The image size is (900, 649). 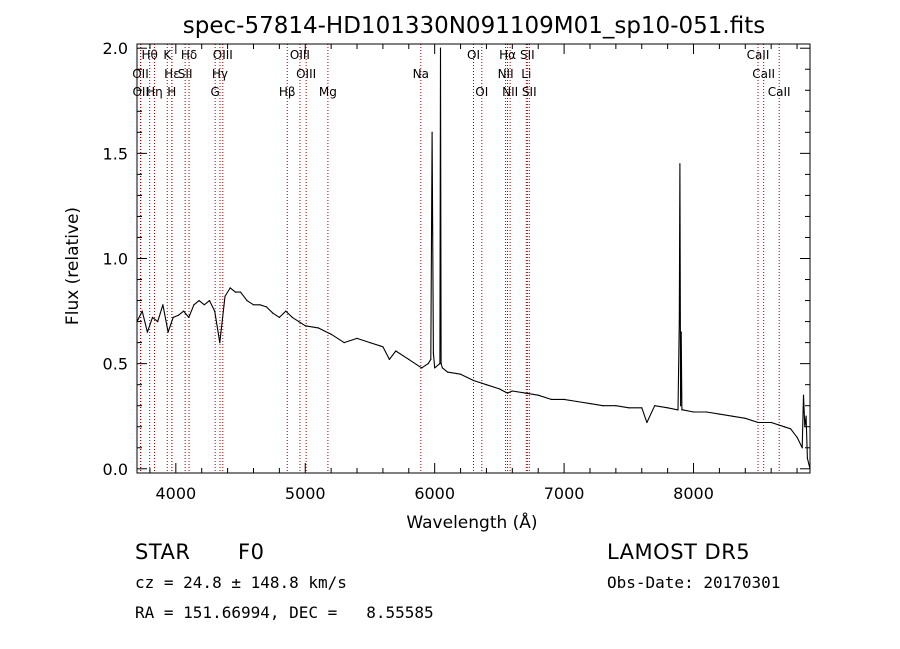 What do you see at coordinates (526, 74) in the screenshot?
I see `line-marker-label: Li` at bounding box center [526, 74].